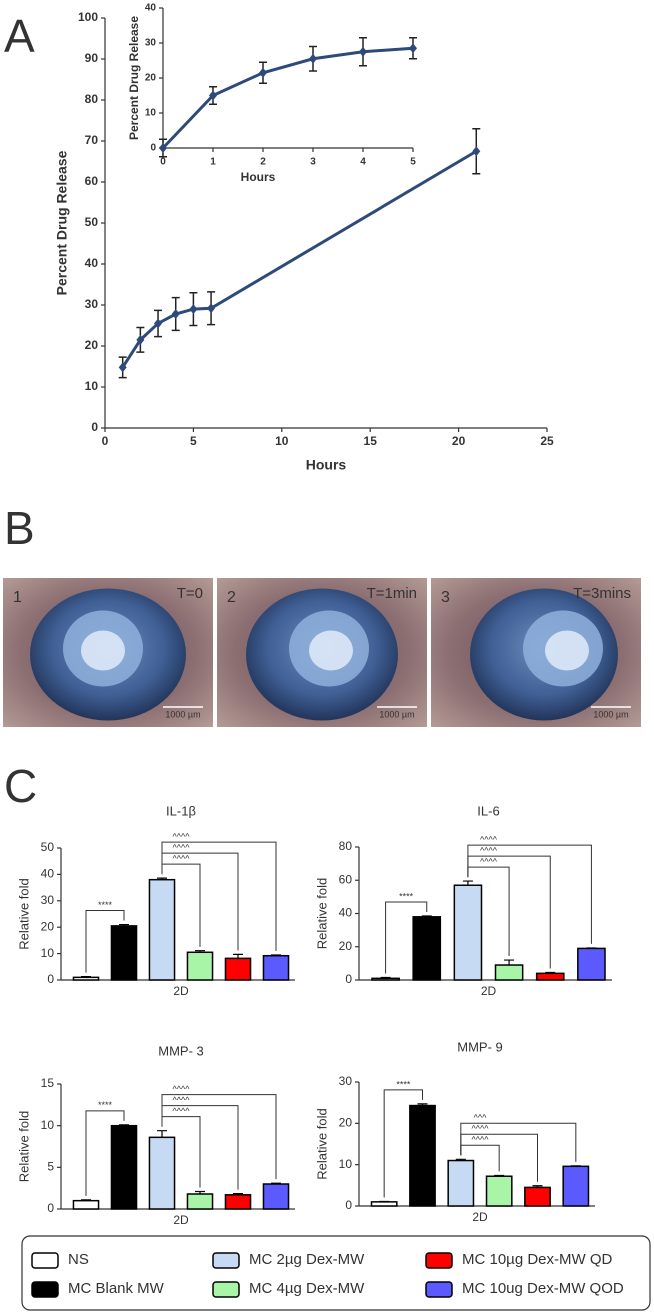 The image size is (654, 1315). What do you see at coordinates (459, 441) in the screenshot?
I see `x-tick-label: 20` at bounding box center [459, 441].